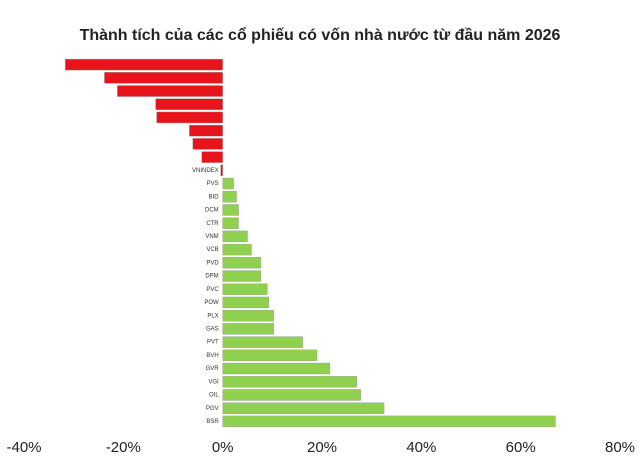 The height and width of the screenshot is (464, 640). What do you see at coordinates (212, 224) in the screenshot?
I see `y-tick-label: CTR` at bounding box center [212, 224].